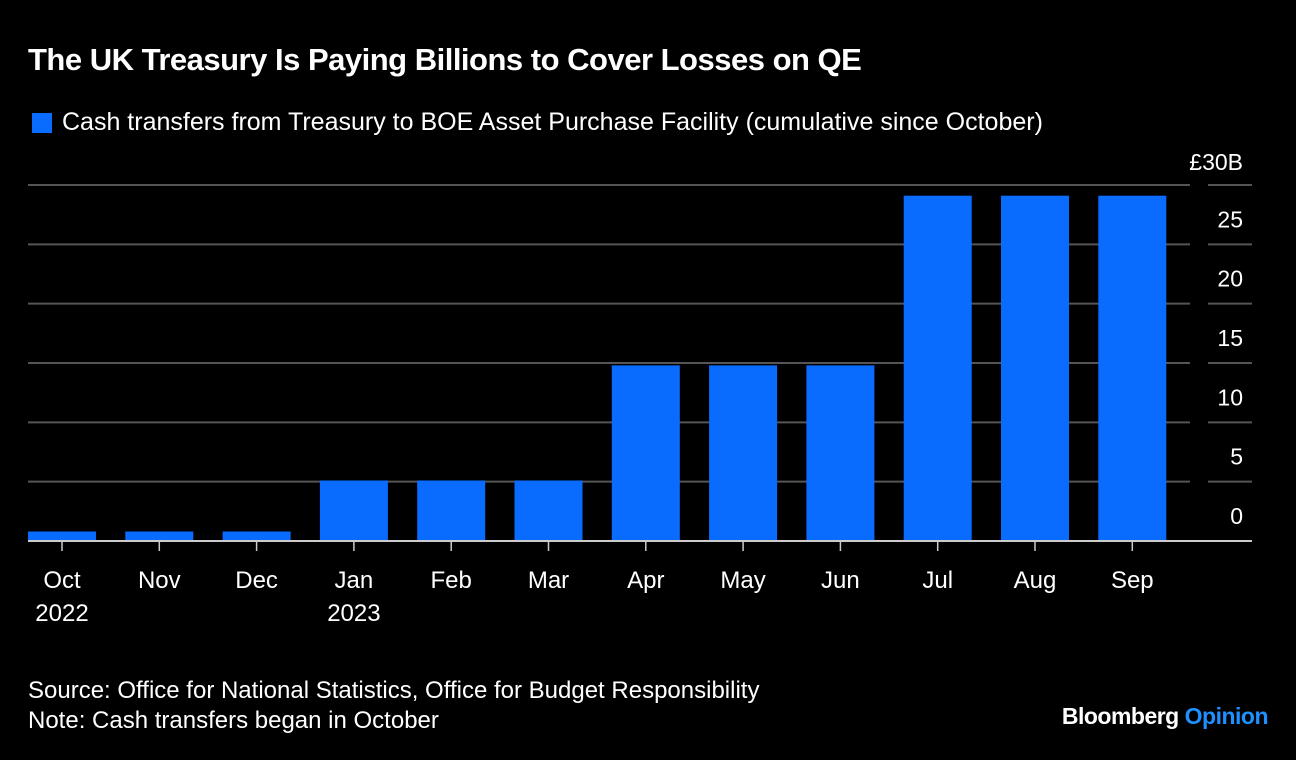 The image size is (1296, 760). Describe the element at coordinates (742, 580) in the screenshot. I see `x-tick-label: May` at that location.